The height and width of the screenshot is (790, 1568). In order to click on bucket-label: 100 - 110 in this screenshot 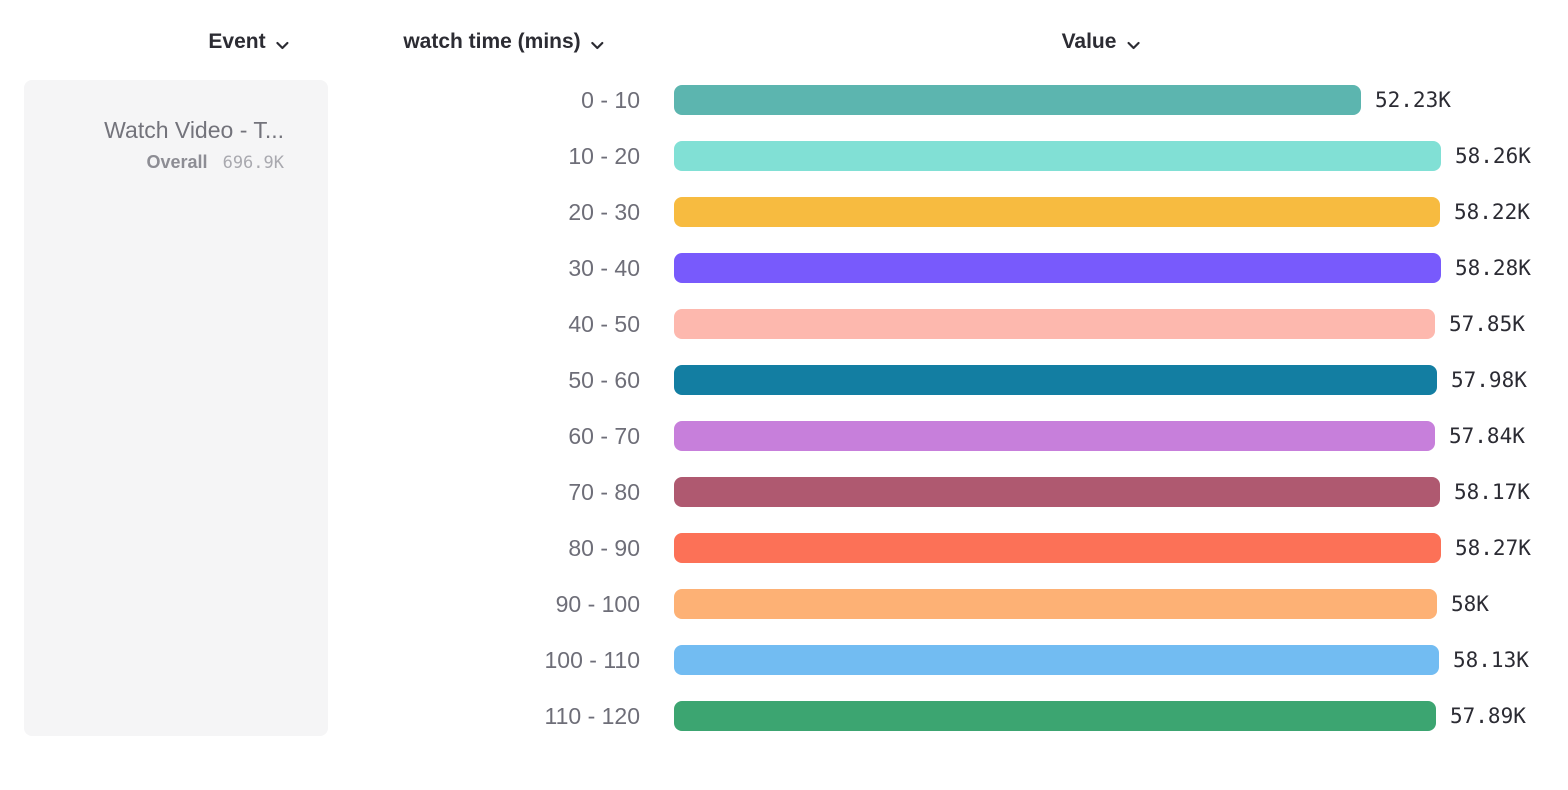, I will do `click(592, 659)`.